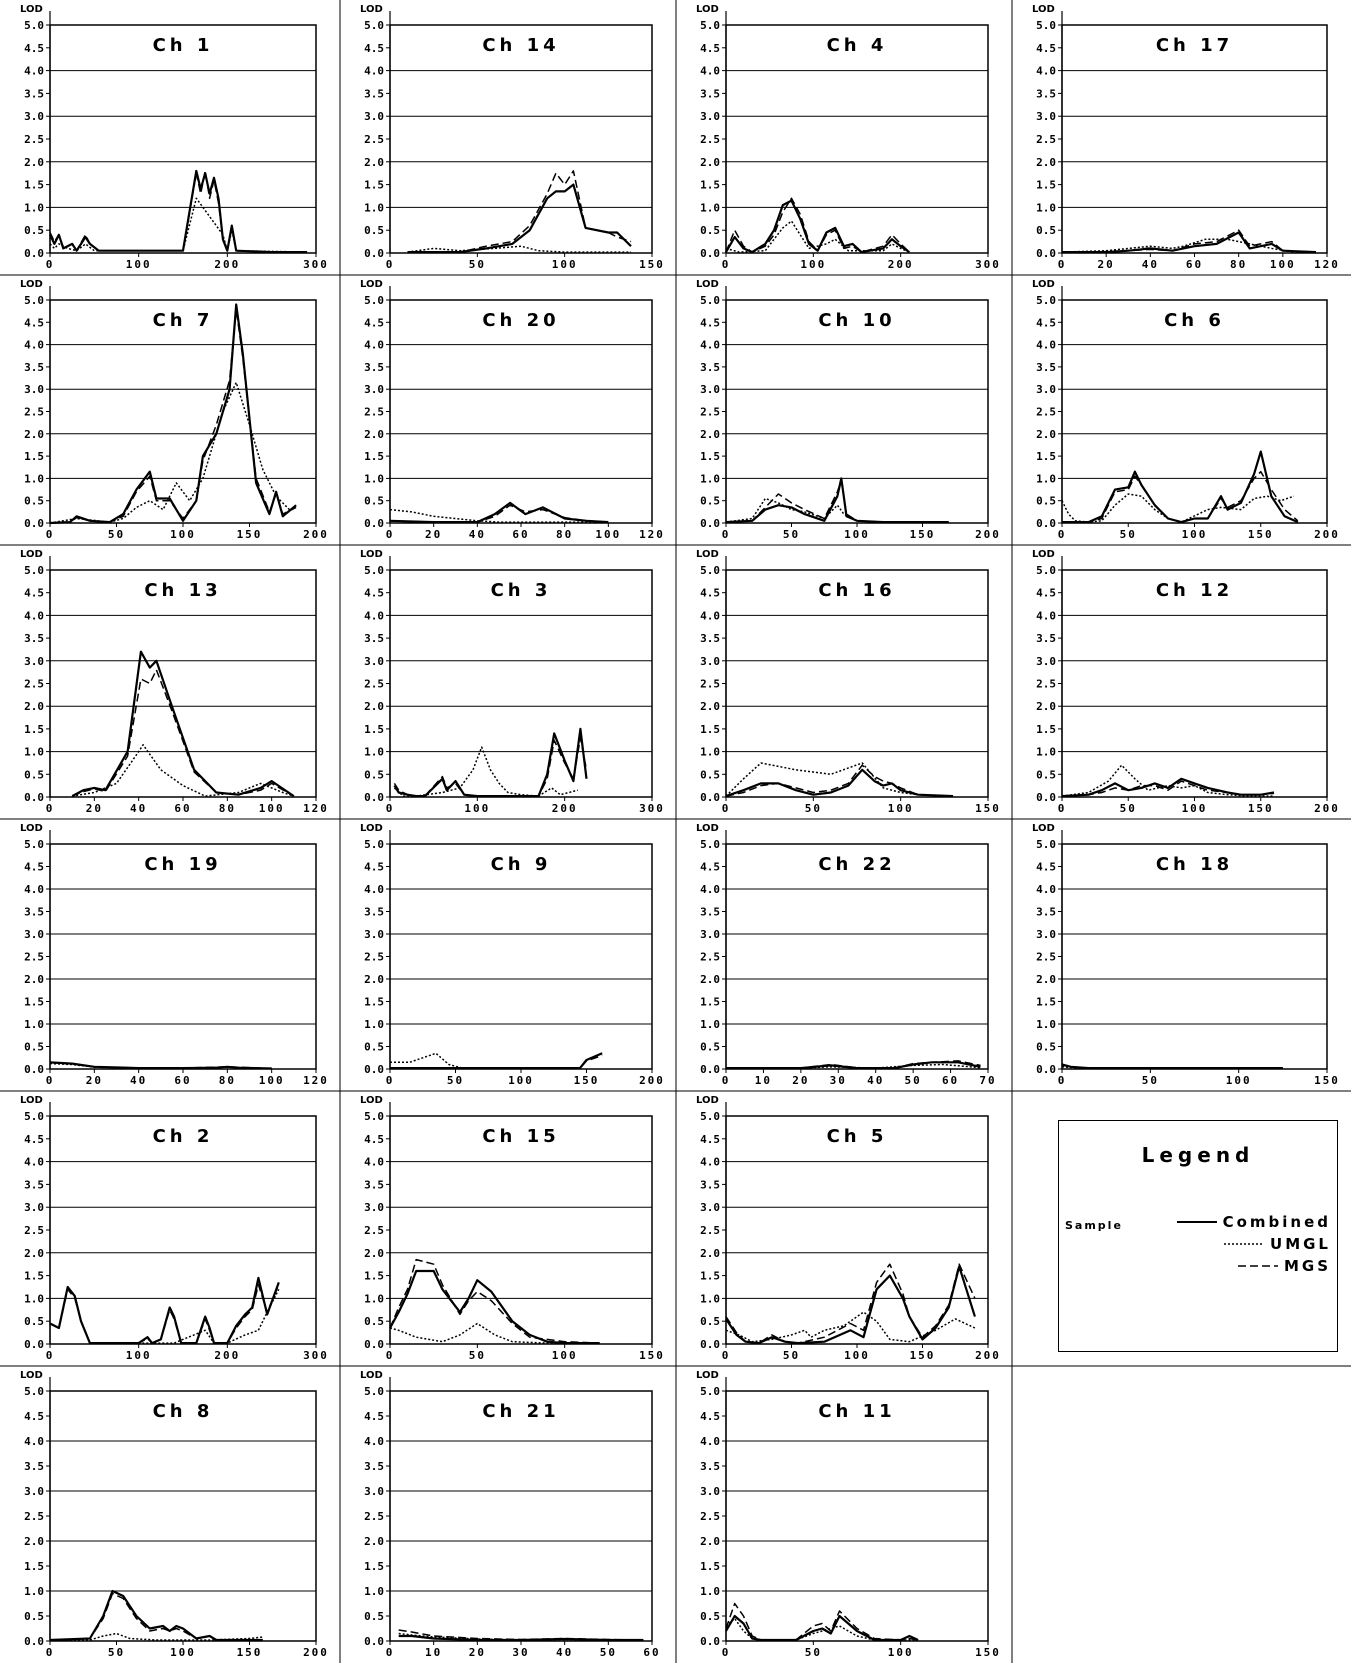  Describe the element at coordinates (227, 1355) in the screenshot. I see `x-tick-label: 200` at that location.